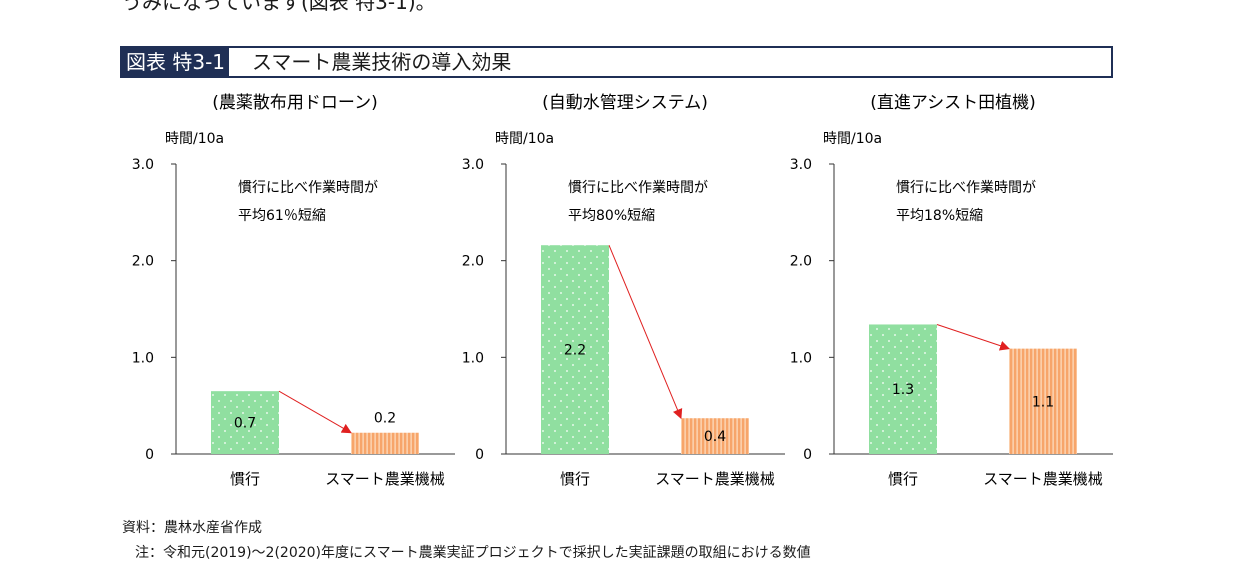 This screenshot has height=584, width=1241. I want to click on bar-value-label: 1.3, so click(903, 390).